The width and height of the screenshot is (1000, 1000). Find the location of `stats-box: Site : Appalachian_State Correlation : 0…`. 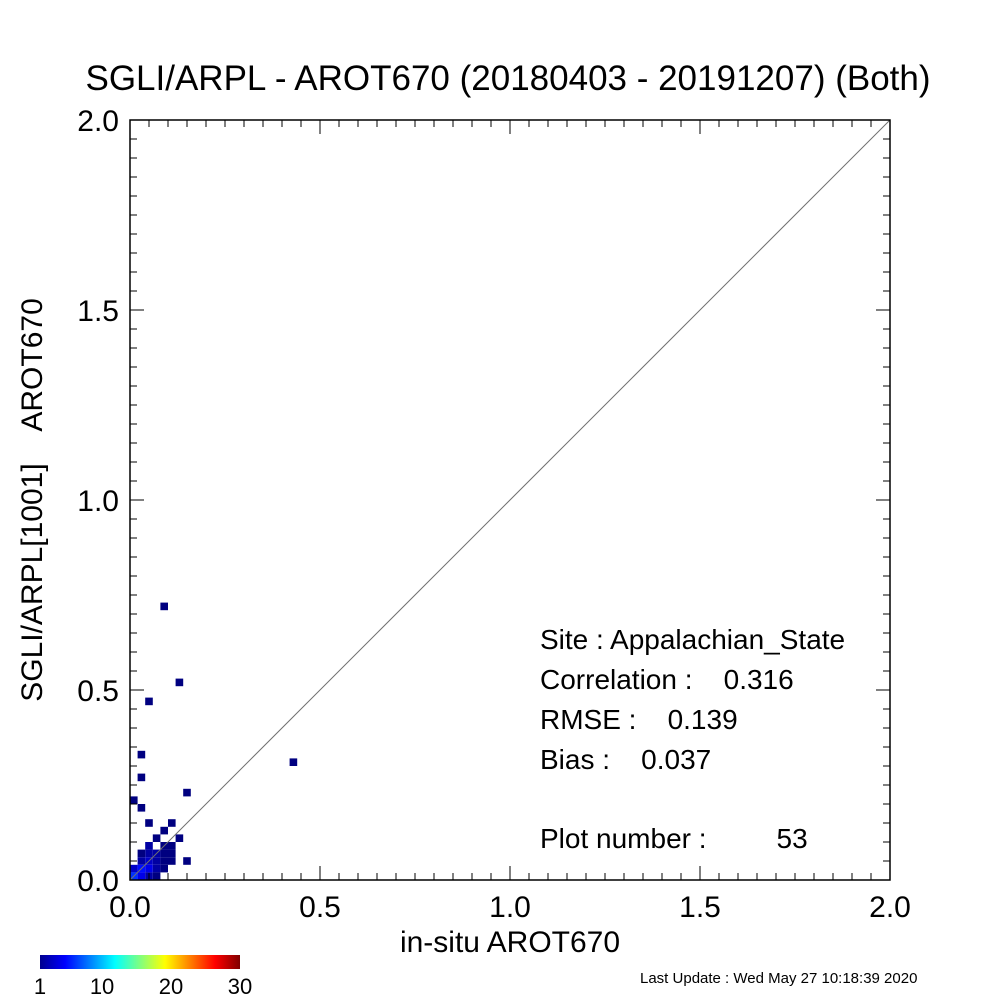

stats-box: Site : Appalachian_State Correlation : 0… is located at coordinates (692, 739).